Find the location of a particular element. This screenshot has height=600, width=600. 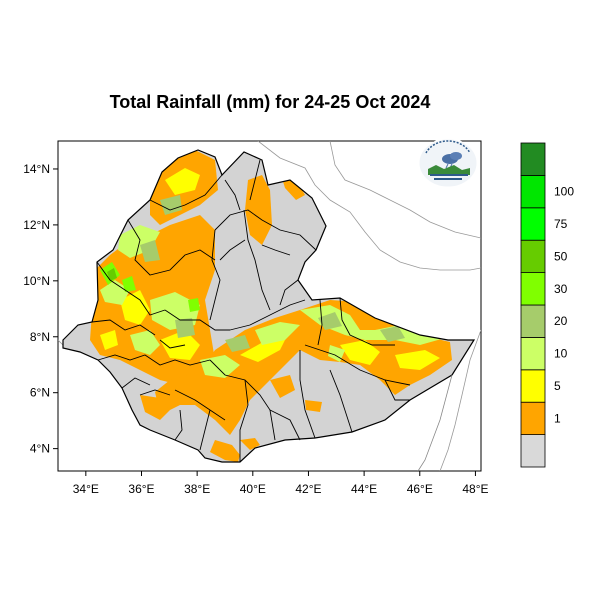

legend-label: 10 is located at coordinates (561, 354).